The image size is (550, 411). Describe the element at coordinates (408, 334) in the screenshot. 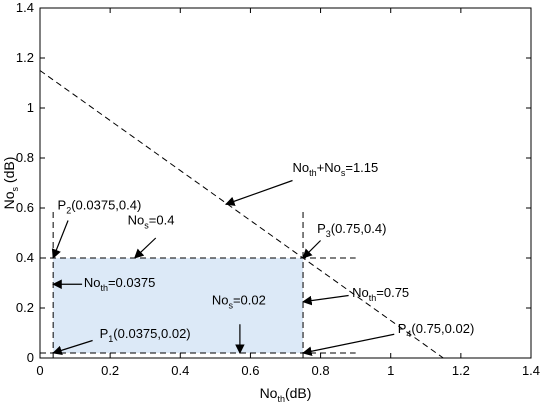

I see `subscript: 4` at that location.